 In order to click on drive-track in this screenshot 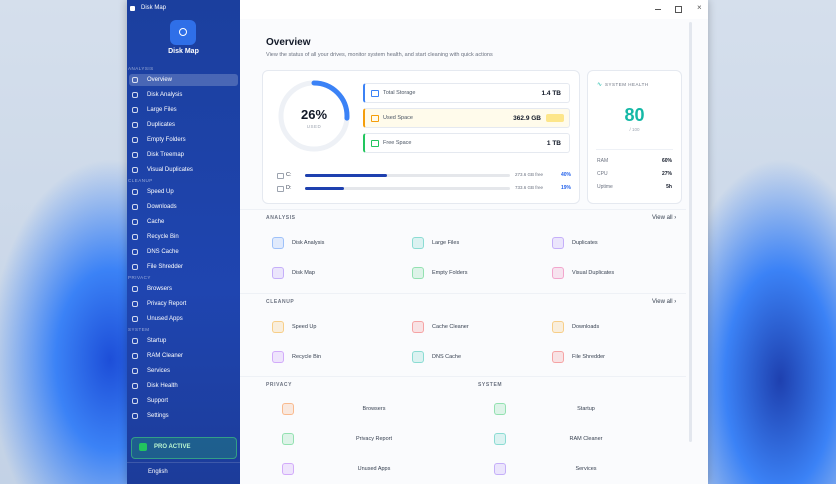, I will do `click(407, 188)`.